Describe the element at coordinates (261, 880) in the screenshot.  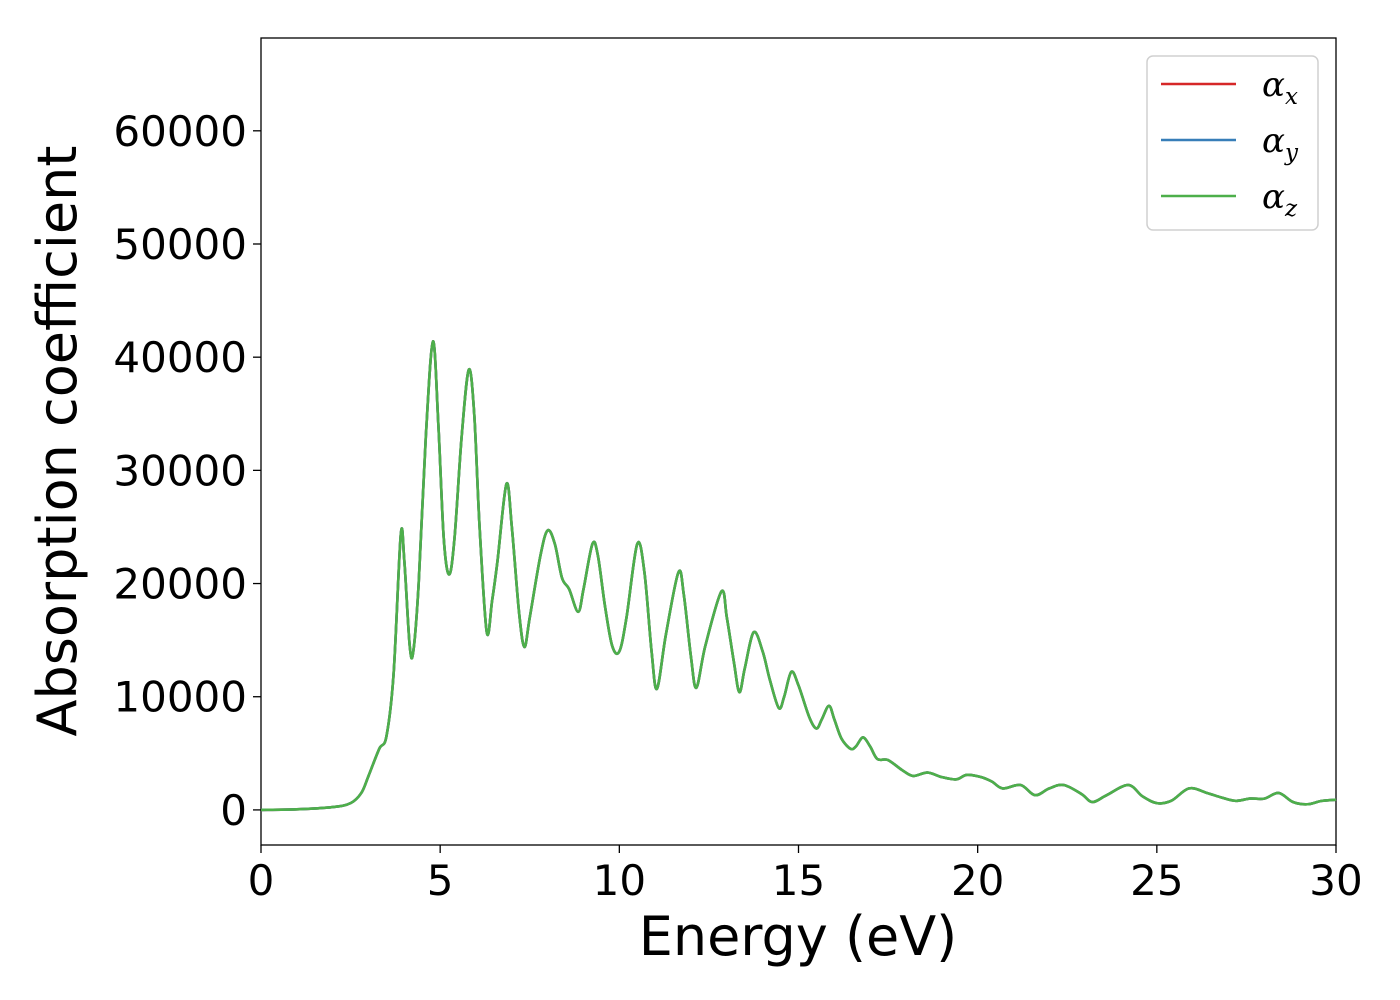
I see `x-tick-label: 0` at that location.